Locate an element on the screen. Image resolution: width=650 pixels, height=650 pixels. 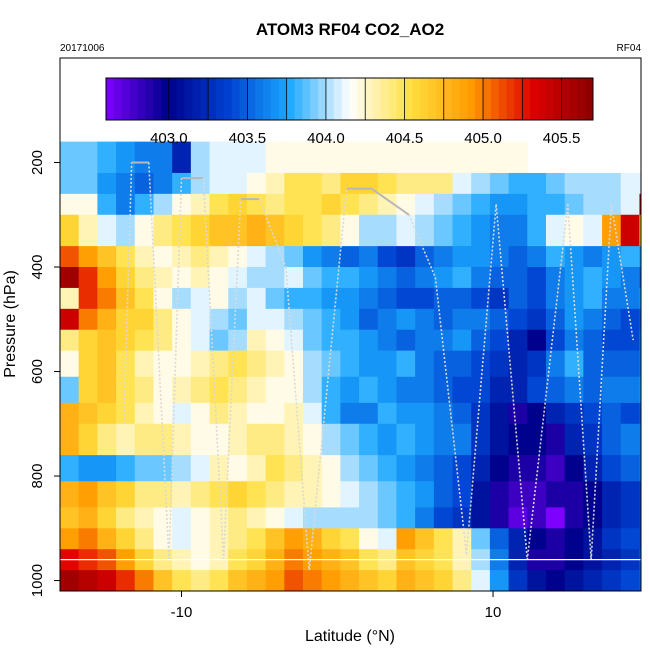
x-tick-label: -10 is located at coordinates (182, 612).